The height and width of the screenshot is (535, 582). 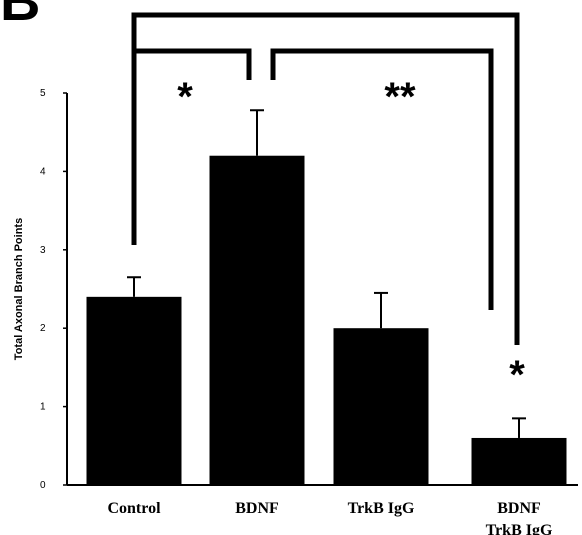 I want to click on y-tick-label: 5, so click(x=43, y=93).